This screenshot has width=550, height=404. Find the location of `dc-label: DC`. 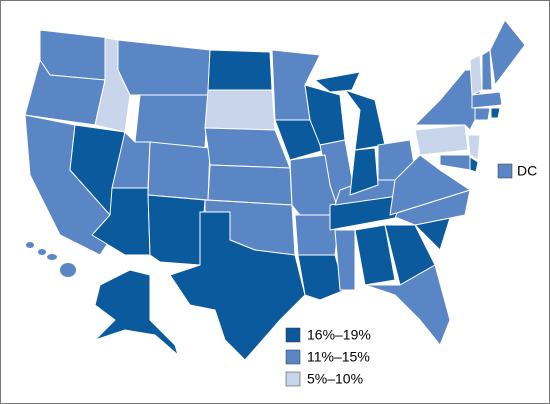

dc-label: DC is located at coordinates (527, 171).